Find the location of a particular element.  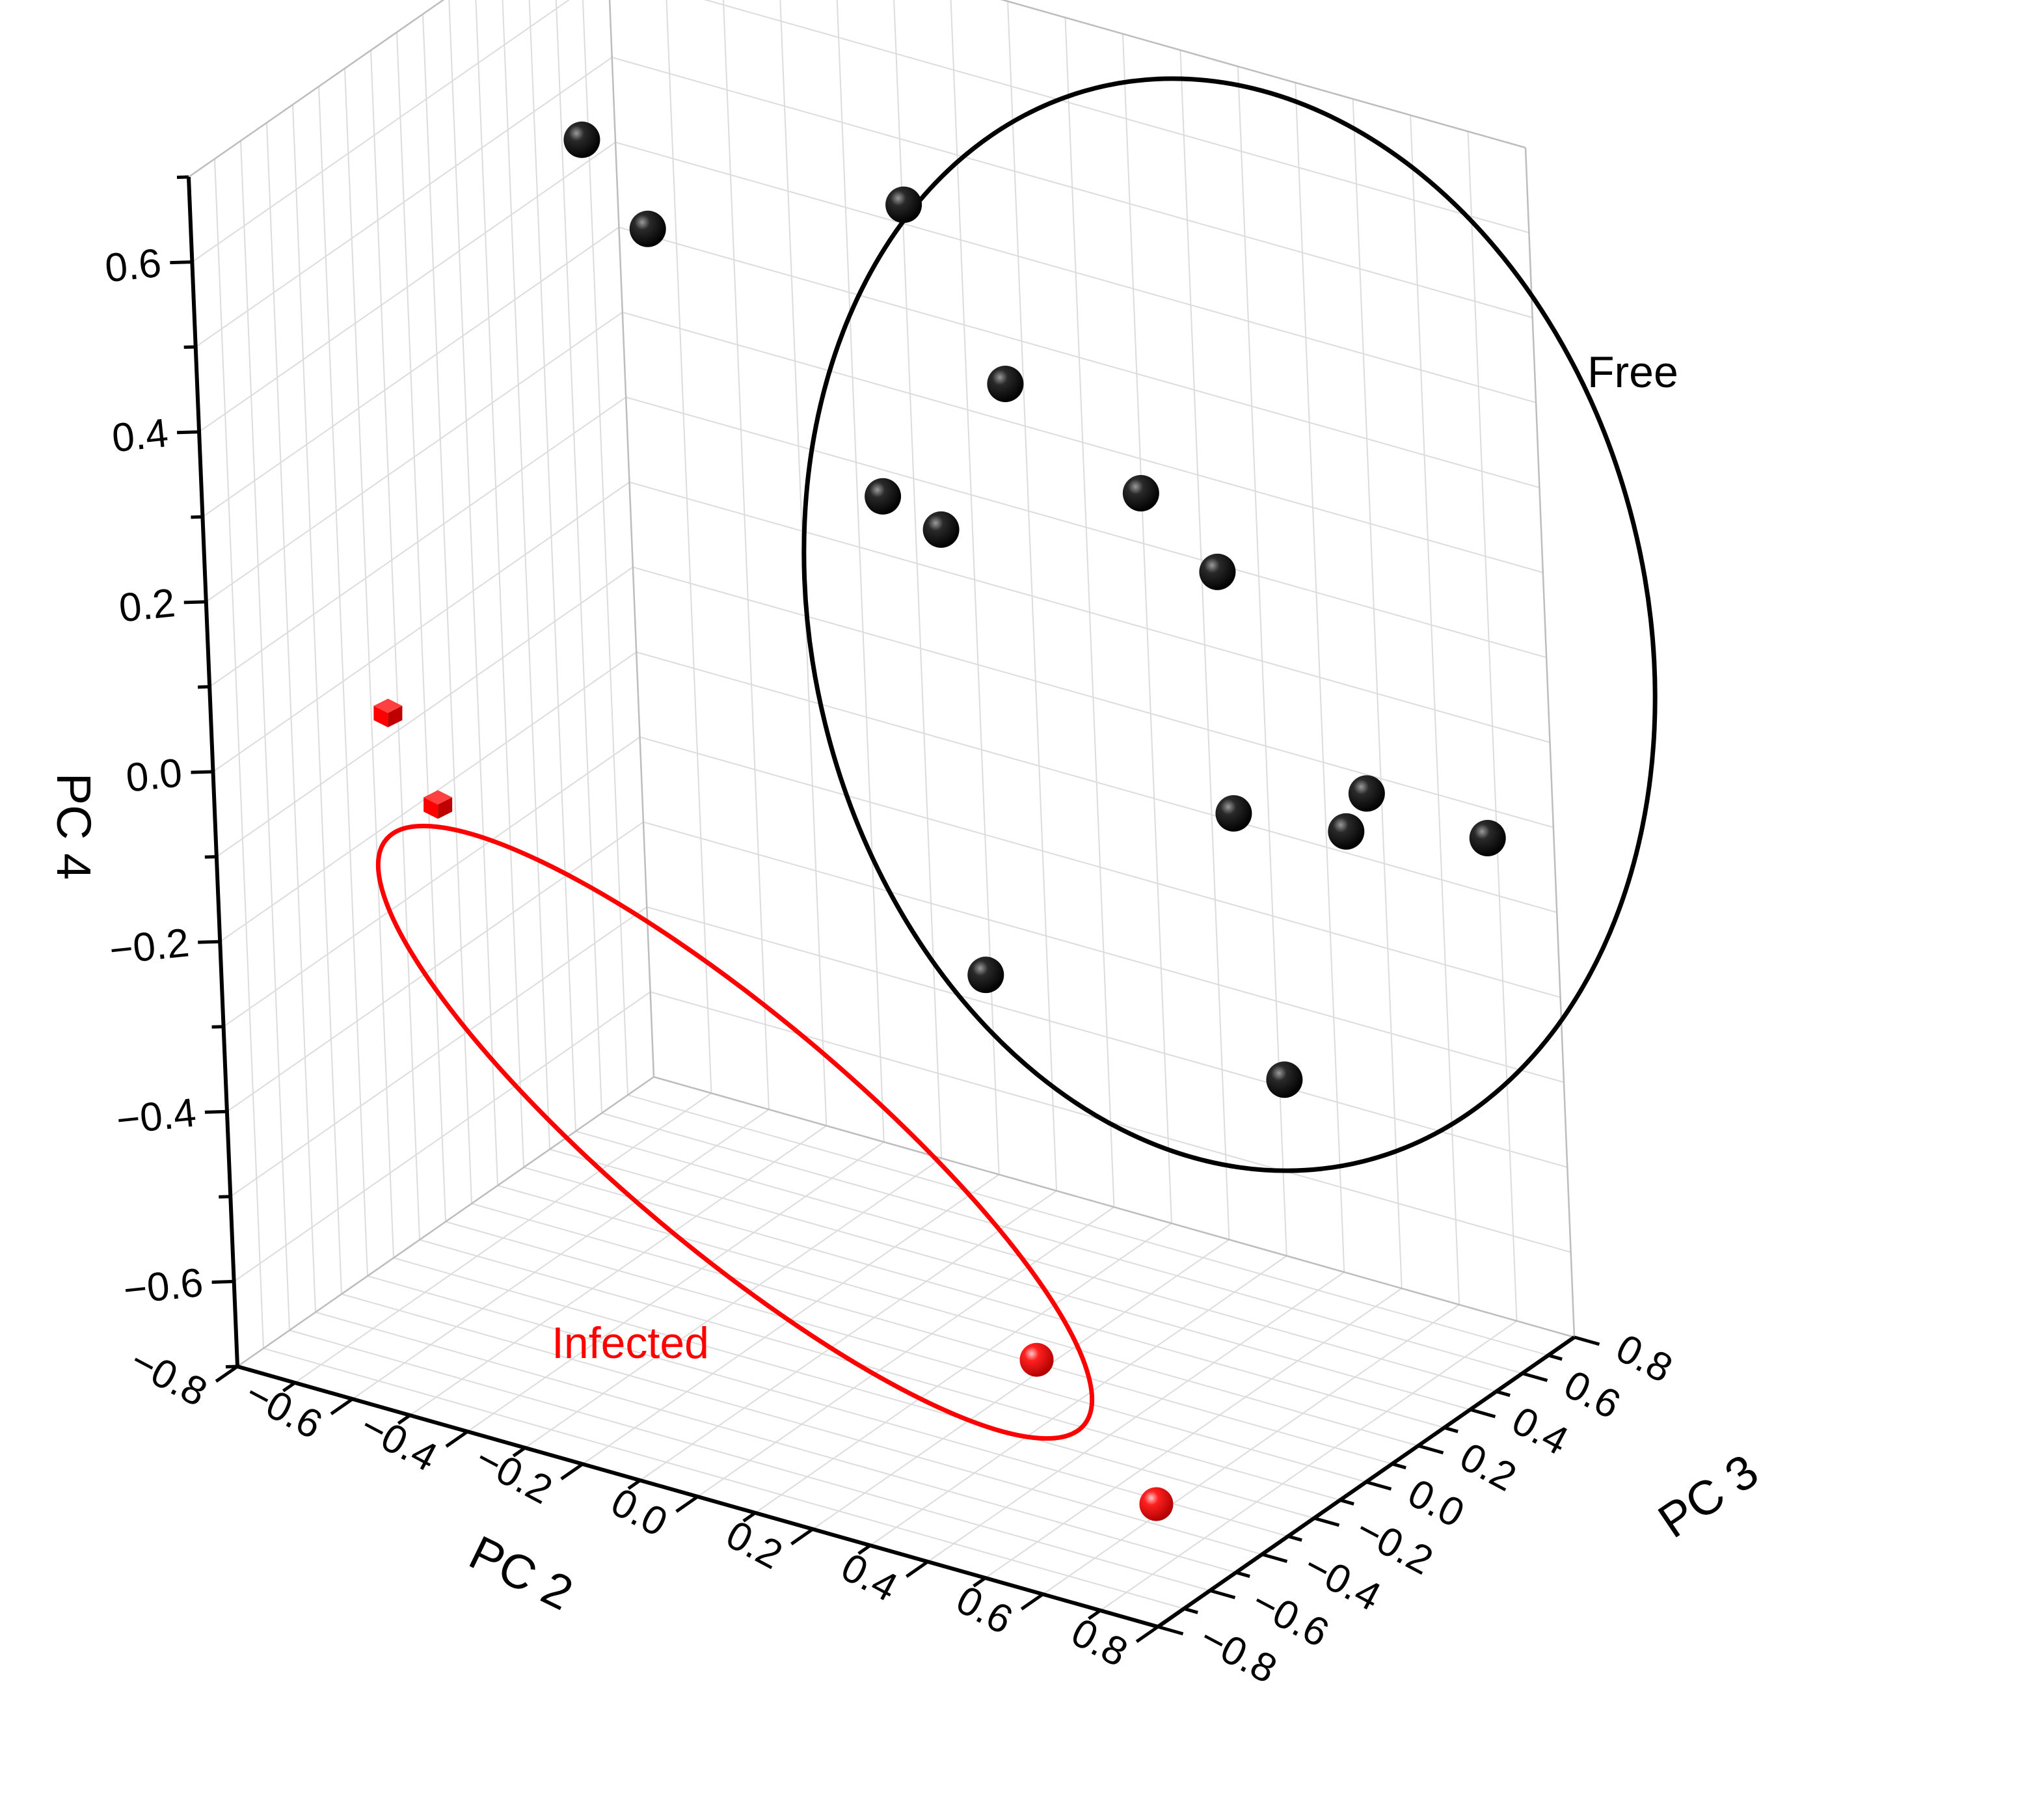

x-tick-label: −0.4 is located at coordinates (399, 1442).